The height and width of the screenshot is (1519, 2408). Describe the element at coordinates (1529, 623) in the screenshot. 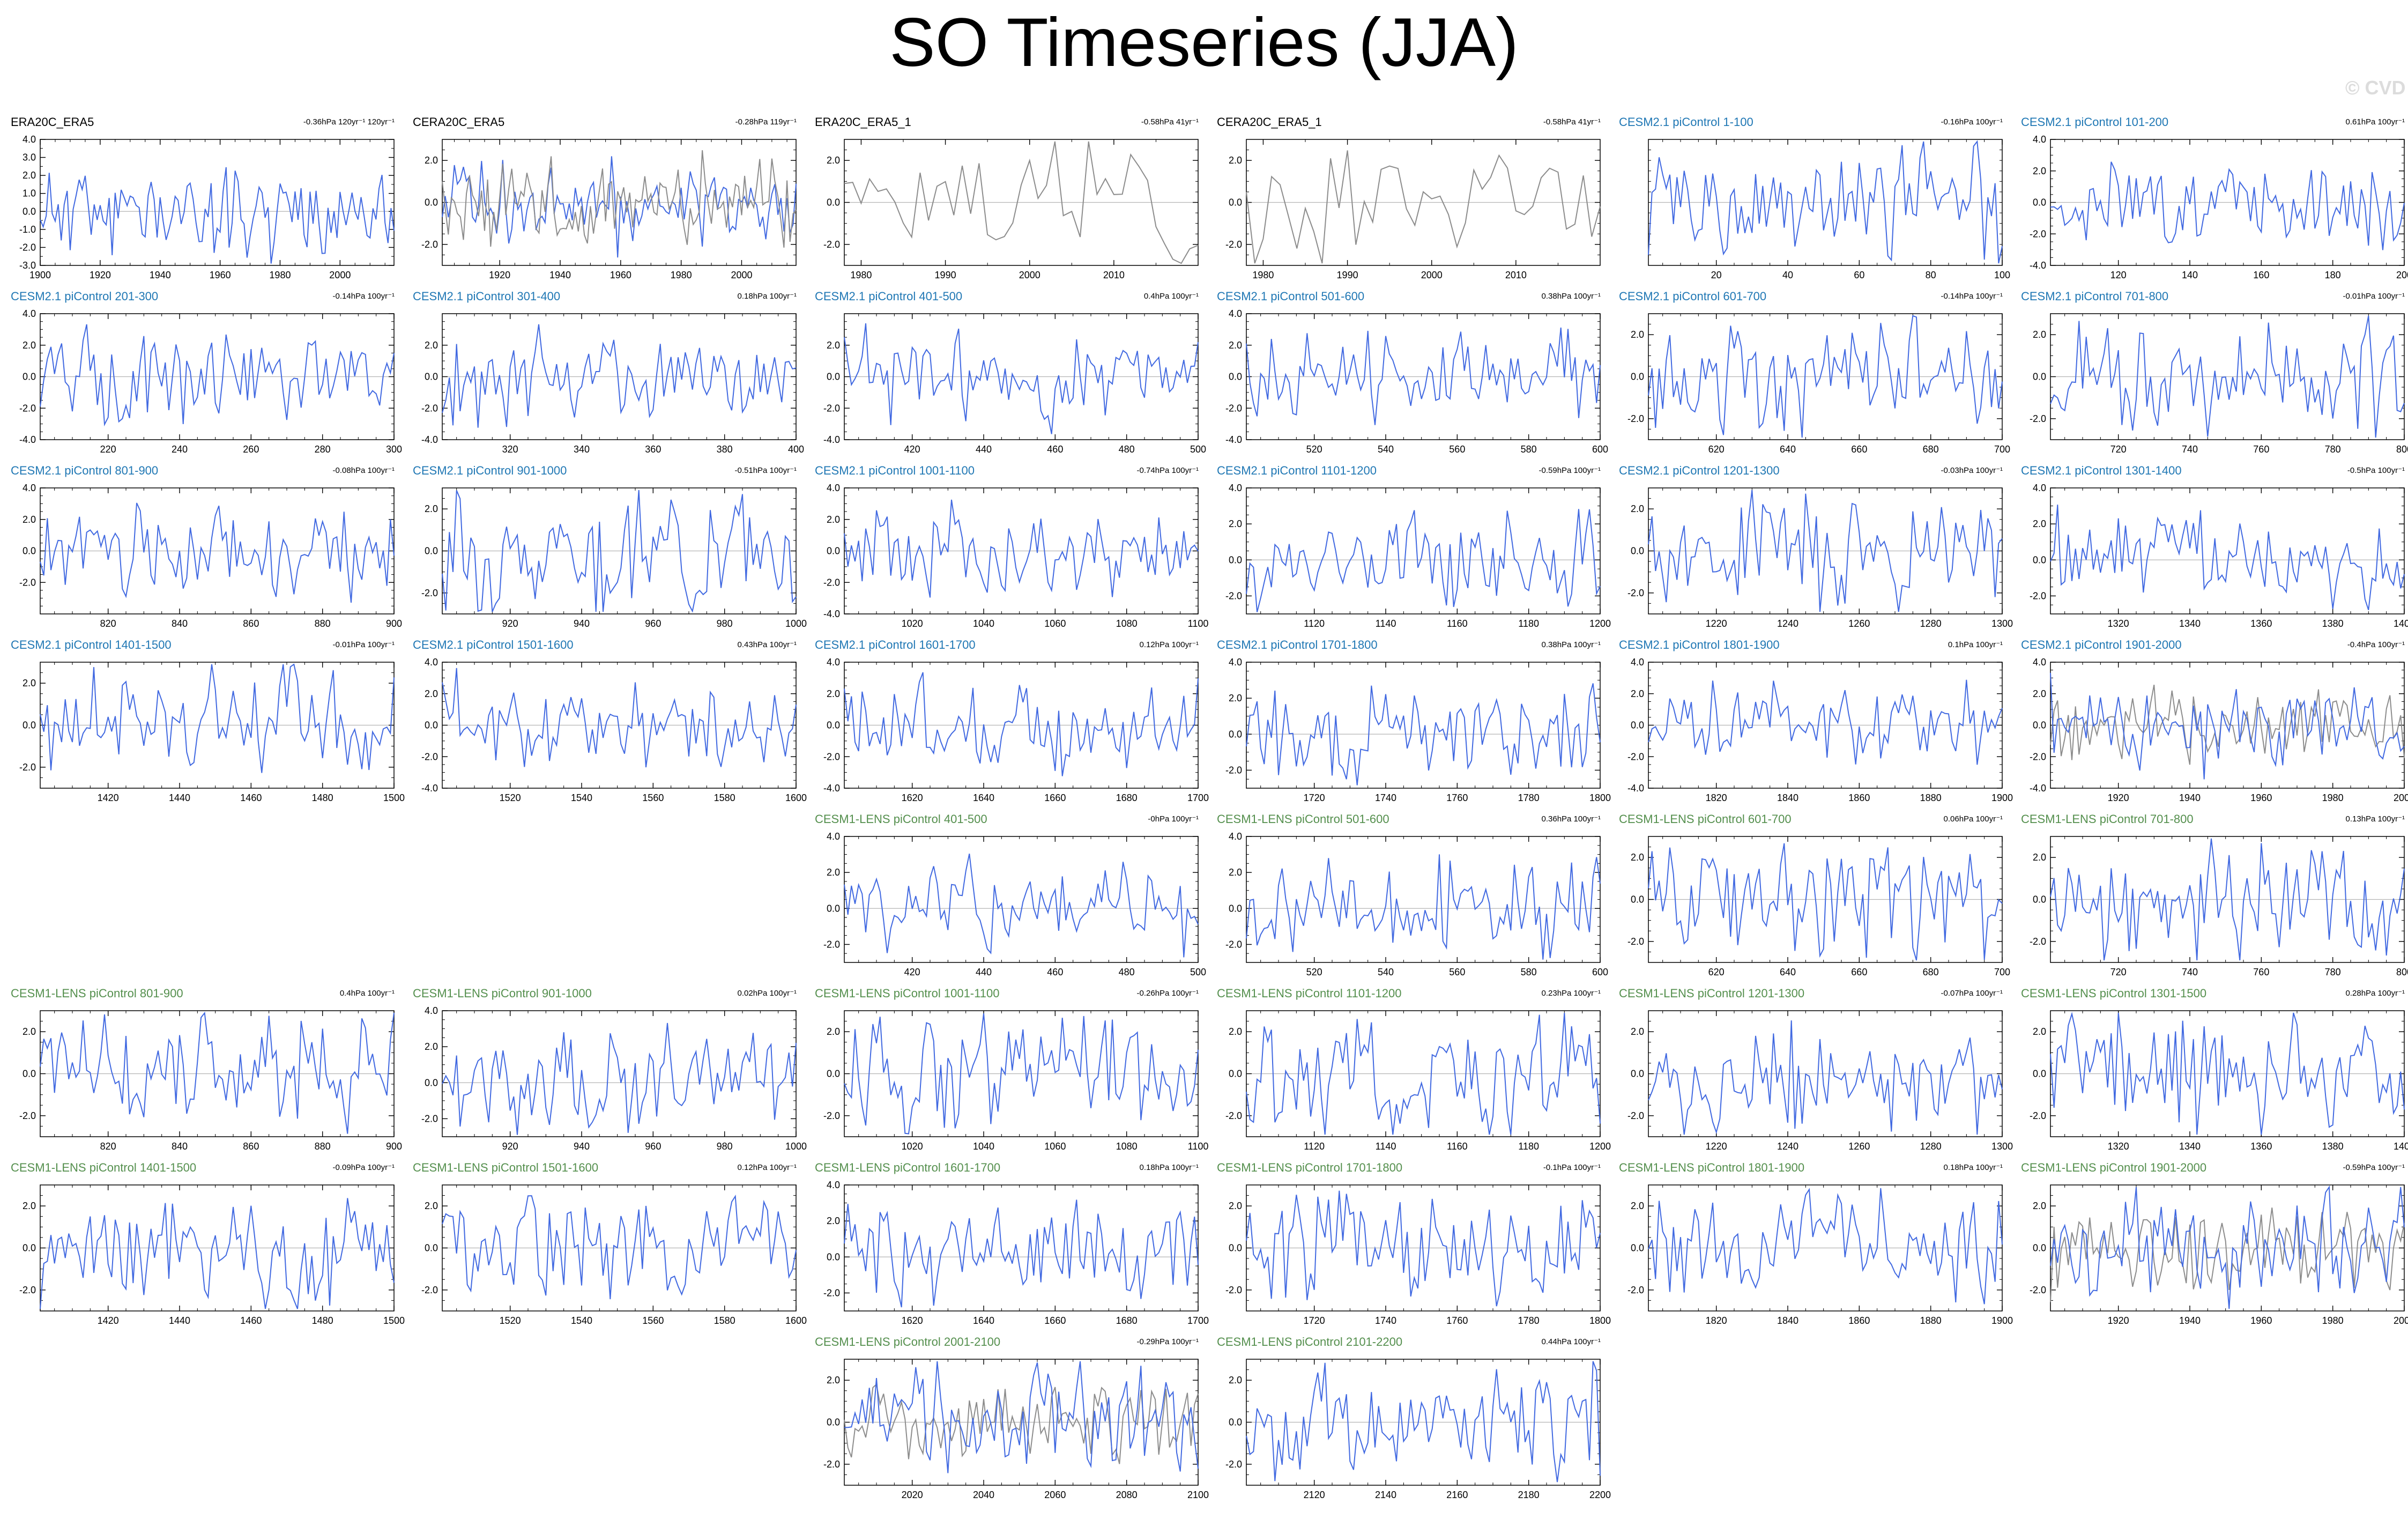

I see `x-tick-label: 1180` at that location.